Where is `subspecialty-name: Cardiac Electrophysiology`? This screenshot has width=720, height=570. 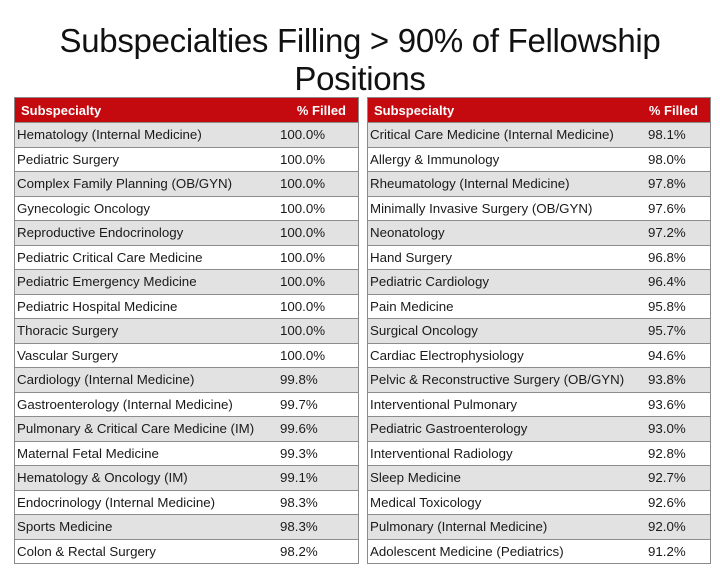 subspecialty-name: Cardiac Electrophysiology is located at coordinates (447, 355).